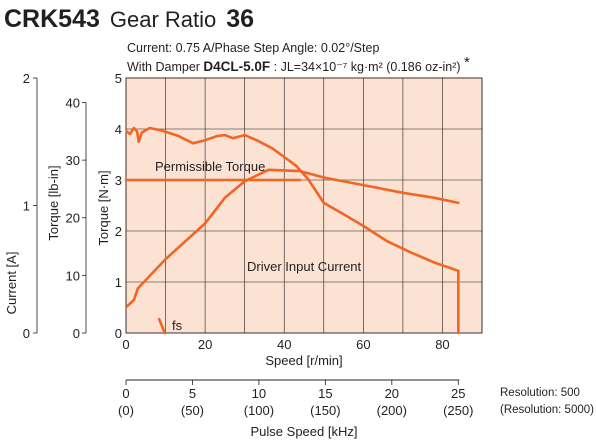  Describe the element at coordinates (259, 393) in the screenshot. I see `pulse-tick: 10` at that location.